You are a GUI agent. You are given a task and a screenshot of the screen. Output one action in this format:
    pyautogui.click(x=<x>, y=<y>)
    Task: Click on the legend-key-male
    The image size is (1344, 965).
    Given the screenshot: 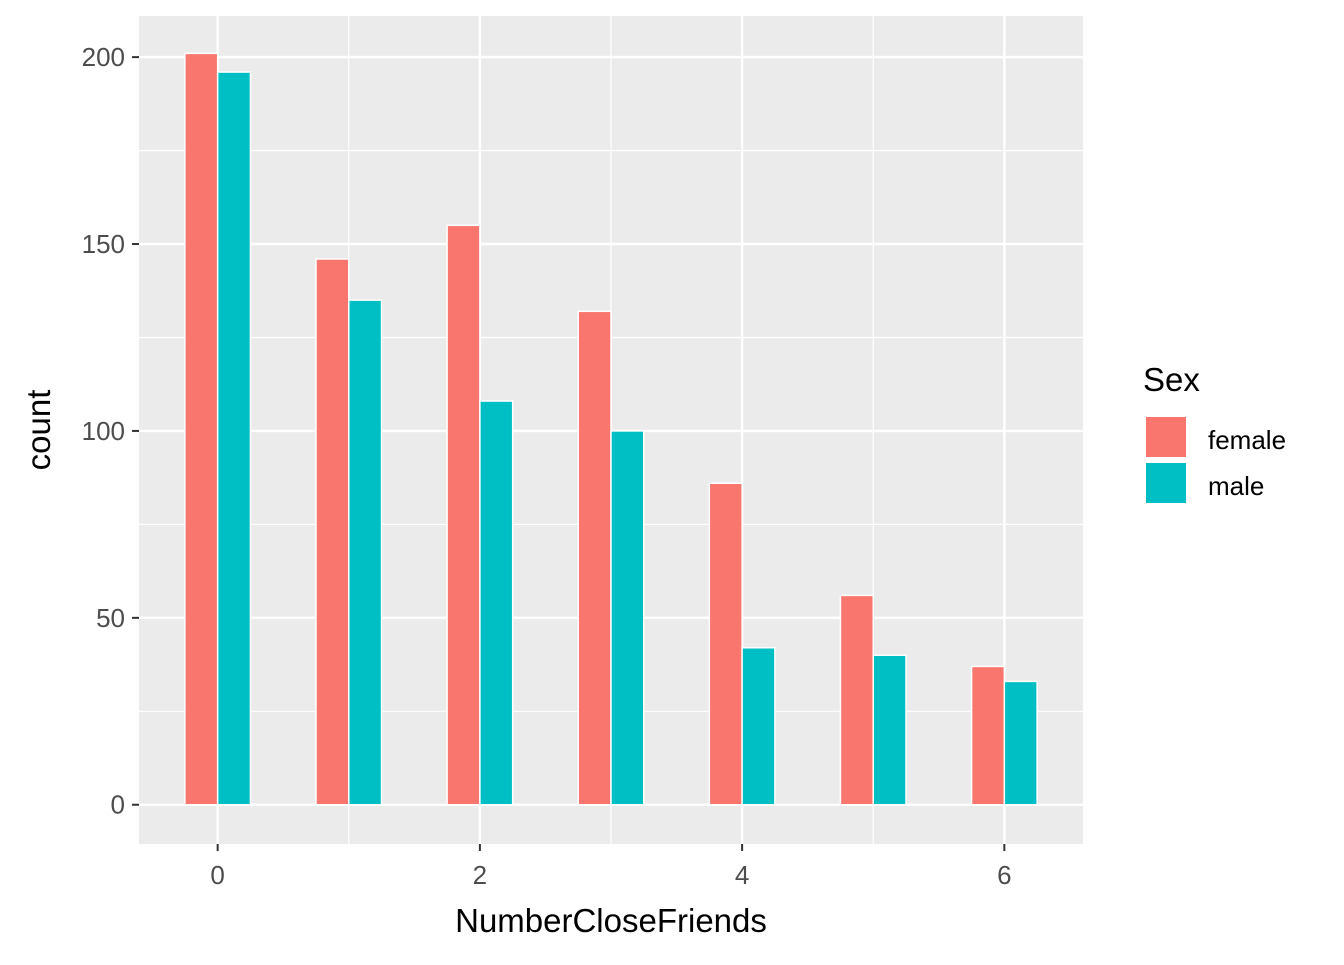 What is the action you would take?
    pyautogui.click(x=1166, y=483)
    